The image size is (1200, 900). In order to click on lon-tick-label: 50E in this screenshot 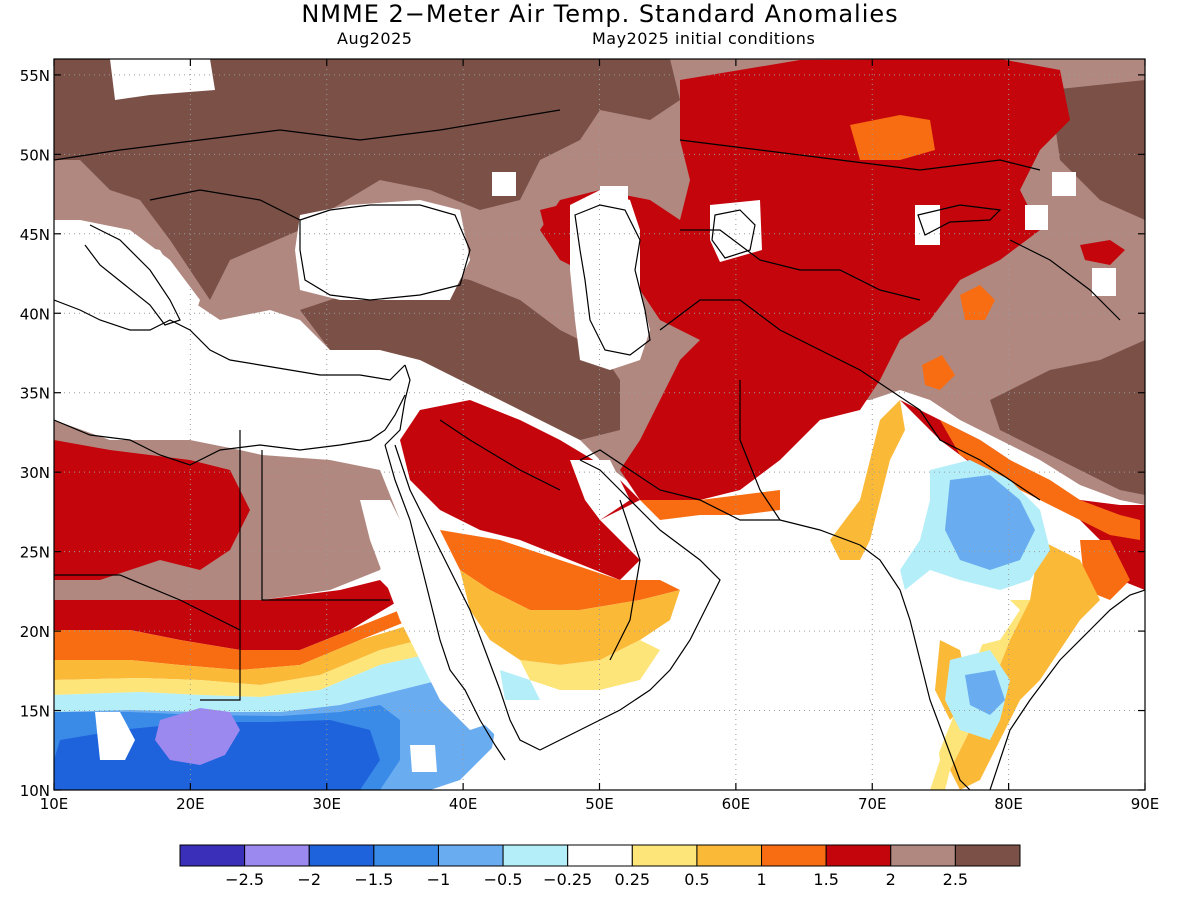, I will do `click(599, 804)`.